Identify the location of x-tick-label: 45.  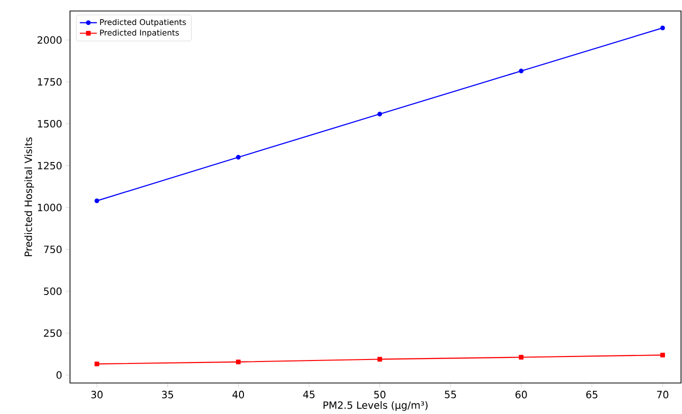
(308, 394).